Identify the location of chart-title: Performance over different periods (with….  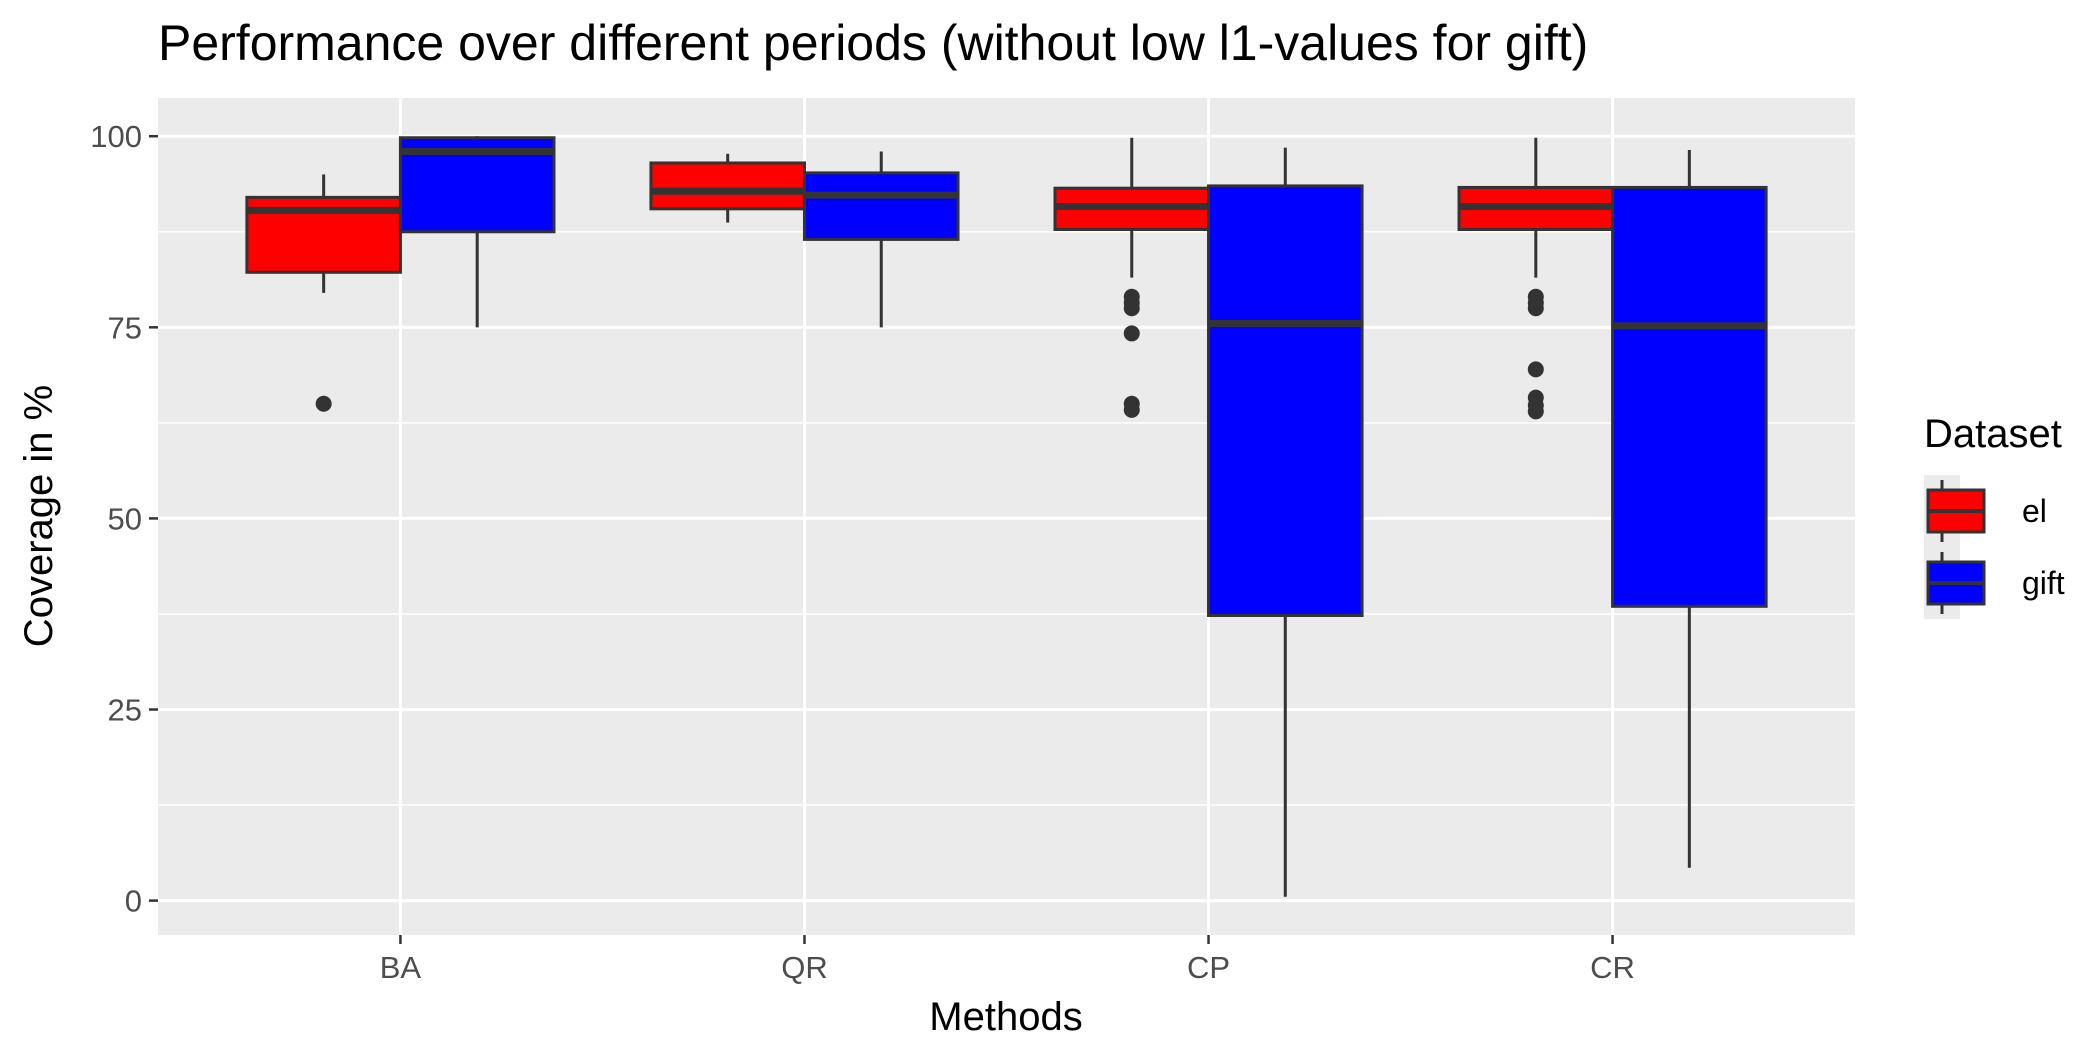
(873, 43).